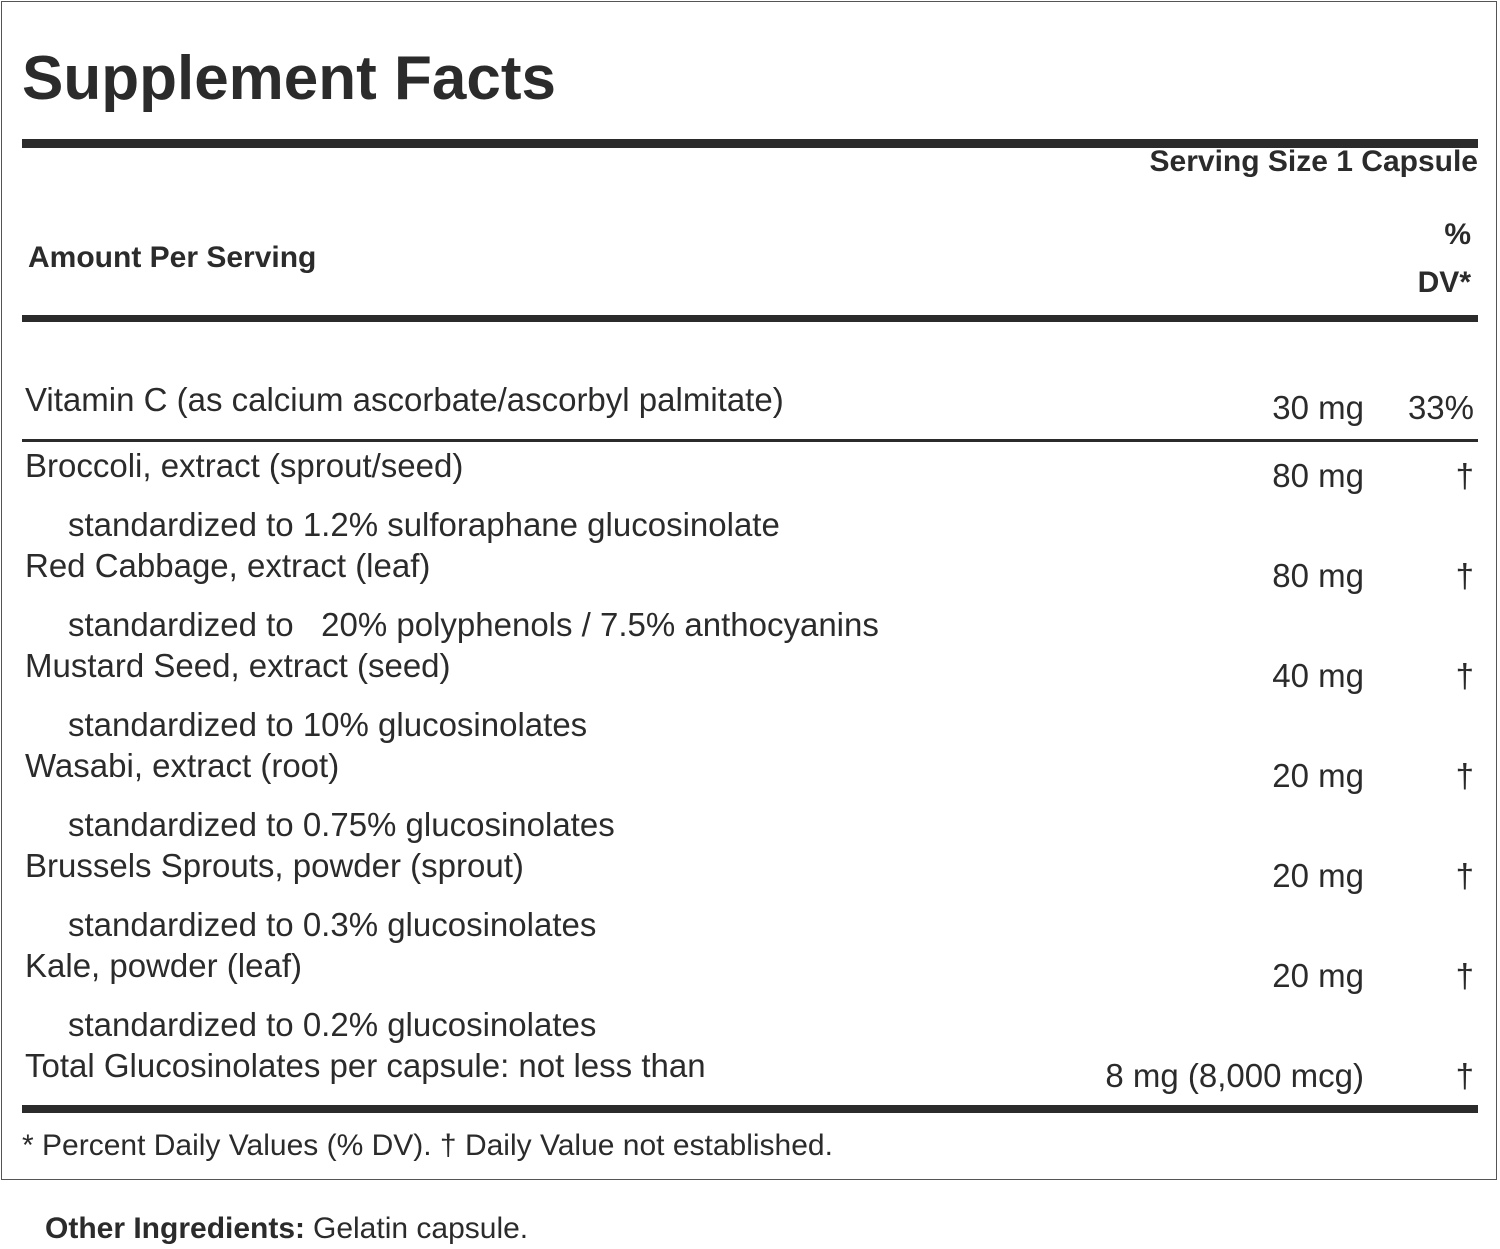 This screenshot has height=1249, width=1500. Describe the element at coordinates (341, 824) in the screenshot. I see `ingredient-note: standardized to 0.75% glucosinolates` at that location.